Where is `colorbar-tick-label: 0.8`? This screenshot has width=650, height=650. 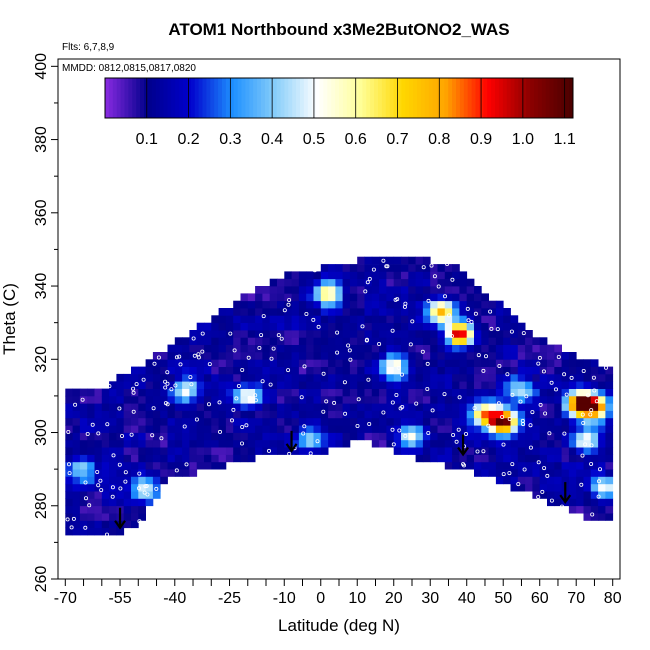 colorbar-tick-label: 0.8 is located at coordinates (439, 139).